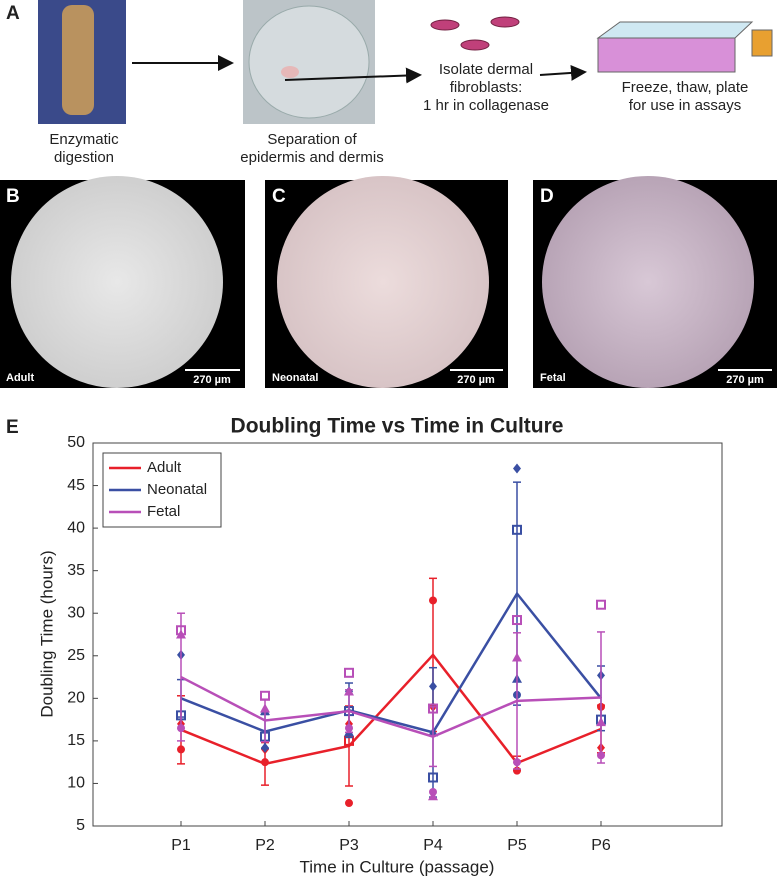 The height and width of the screenshot is (881, 777). I want to click on error-bar, so click(601, 697).